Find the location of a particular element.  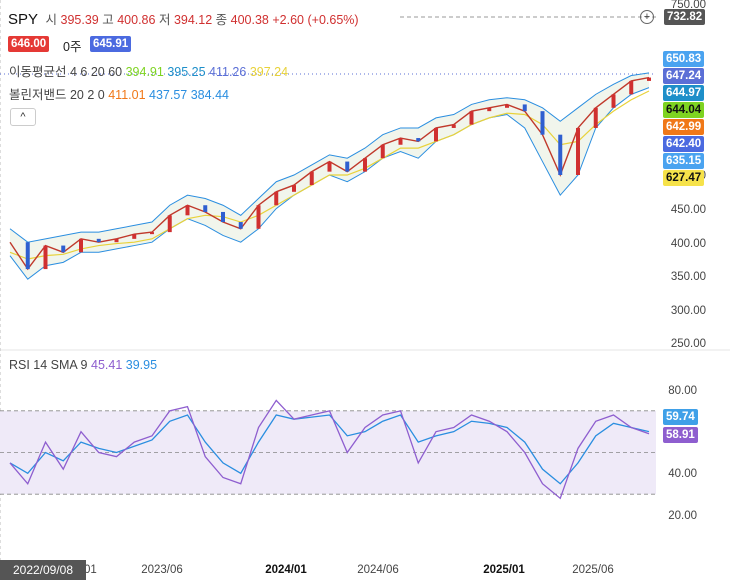

price-badge: 650.83 is located at coordinates (684, 59).